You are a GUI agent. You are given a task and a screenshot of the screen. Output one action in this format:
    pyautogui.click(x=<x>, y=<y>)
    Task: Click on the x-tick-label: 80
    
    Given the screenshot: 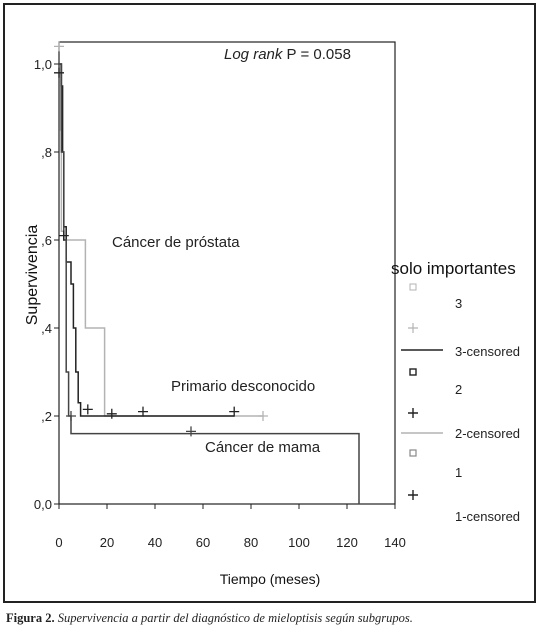 What is the action you would take?
    pyautogui.click(x=251, y=542)
    